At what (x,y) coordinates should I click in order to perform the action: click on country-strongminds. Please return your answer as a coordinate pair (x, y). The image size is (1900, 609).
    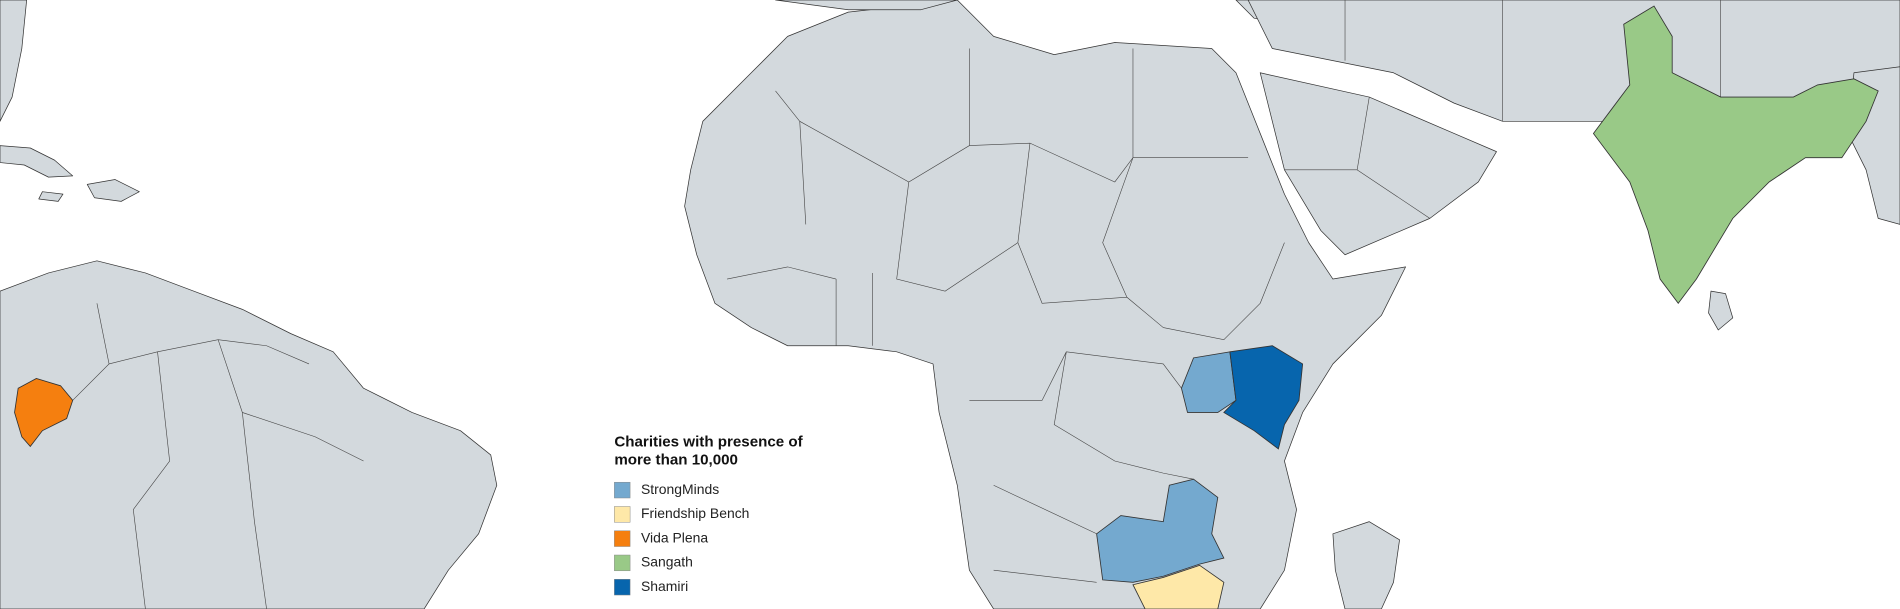
    Looking at the image, I should click on (1160, 530).